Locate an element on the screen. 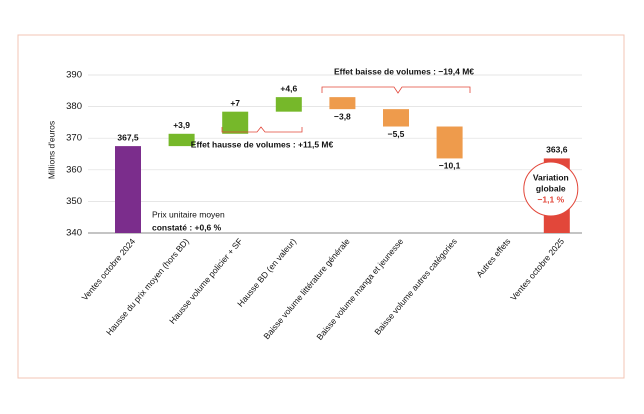  y-tick-label: 380 is located at coordinates (74, 106).